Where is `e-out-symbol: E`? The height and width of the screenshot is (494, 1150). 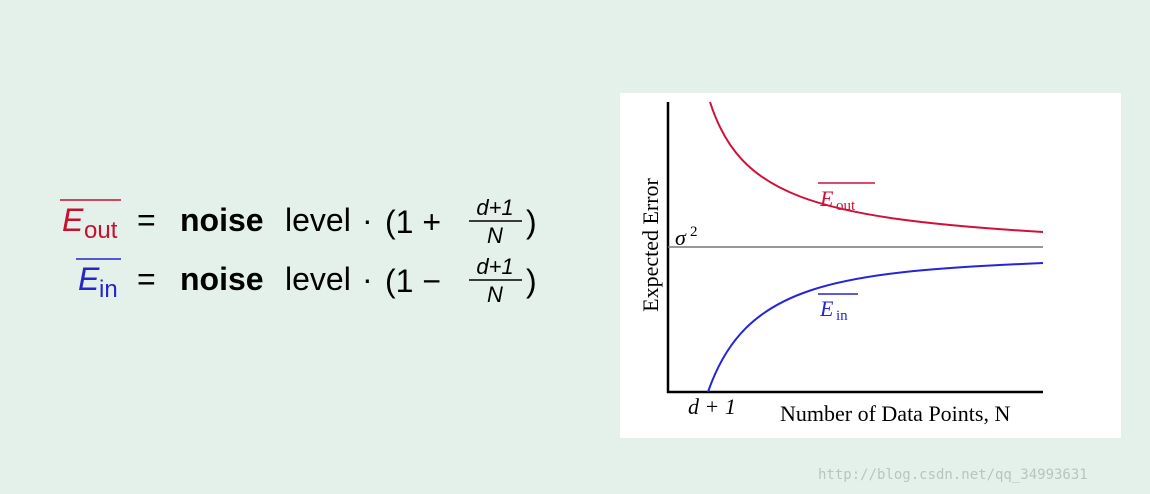
e-out-symbol: E is located at coordinates (826, 198).